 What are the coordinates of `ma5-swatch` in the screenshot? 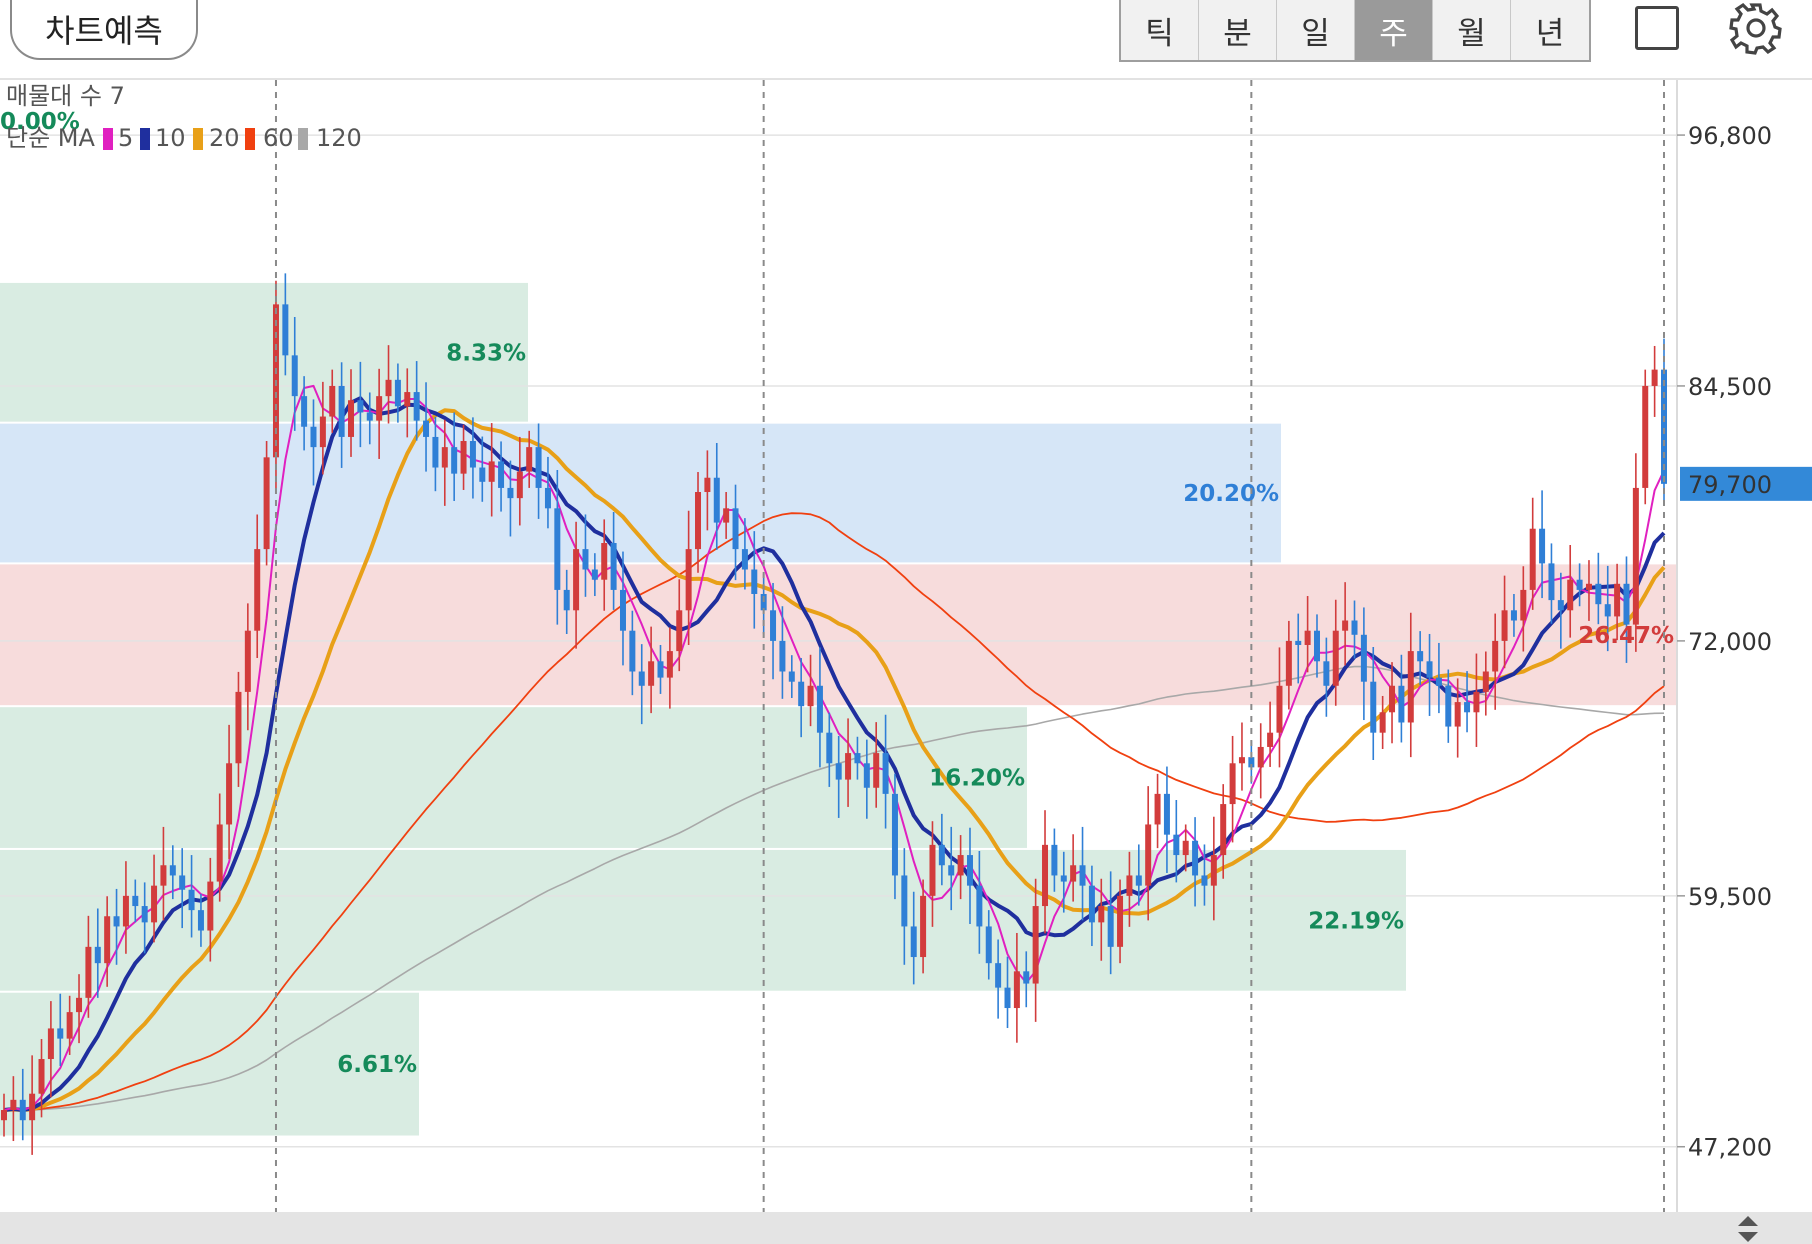 It's located at (108, 139).